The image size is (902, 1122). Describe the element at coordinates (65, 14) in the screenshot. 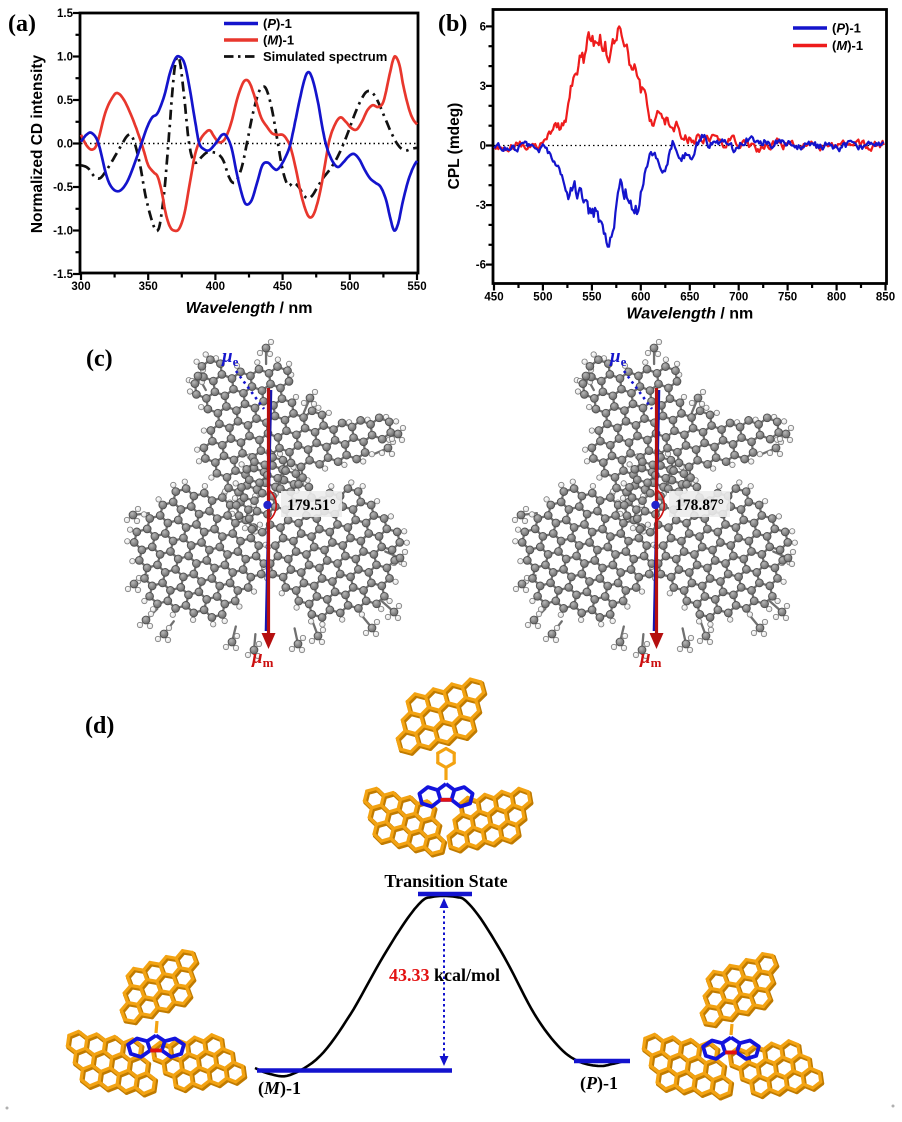

I see `svg-text: 1.5` at that location.